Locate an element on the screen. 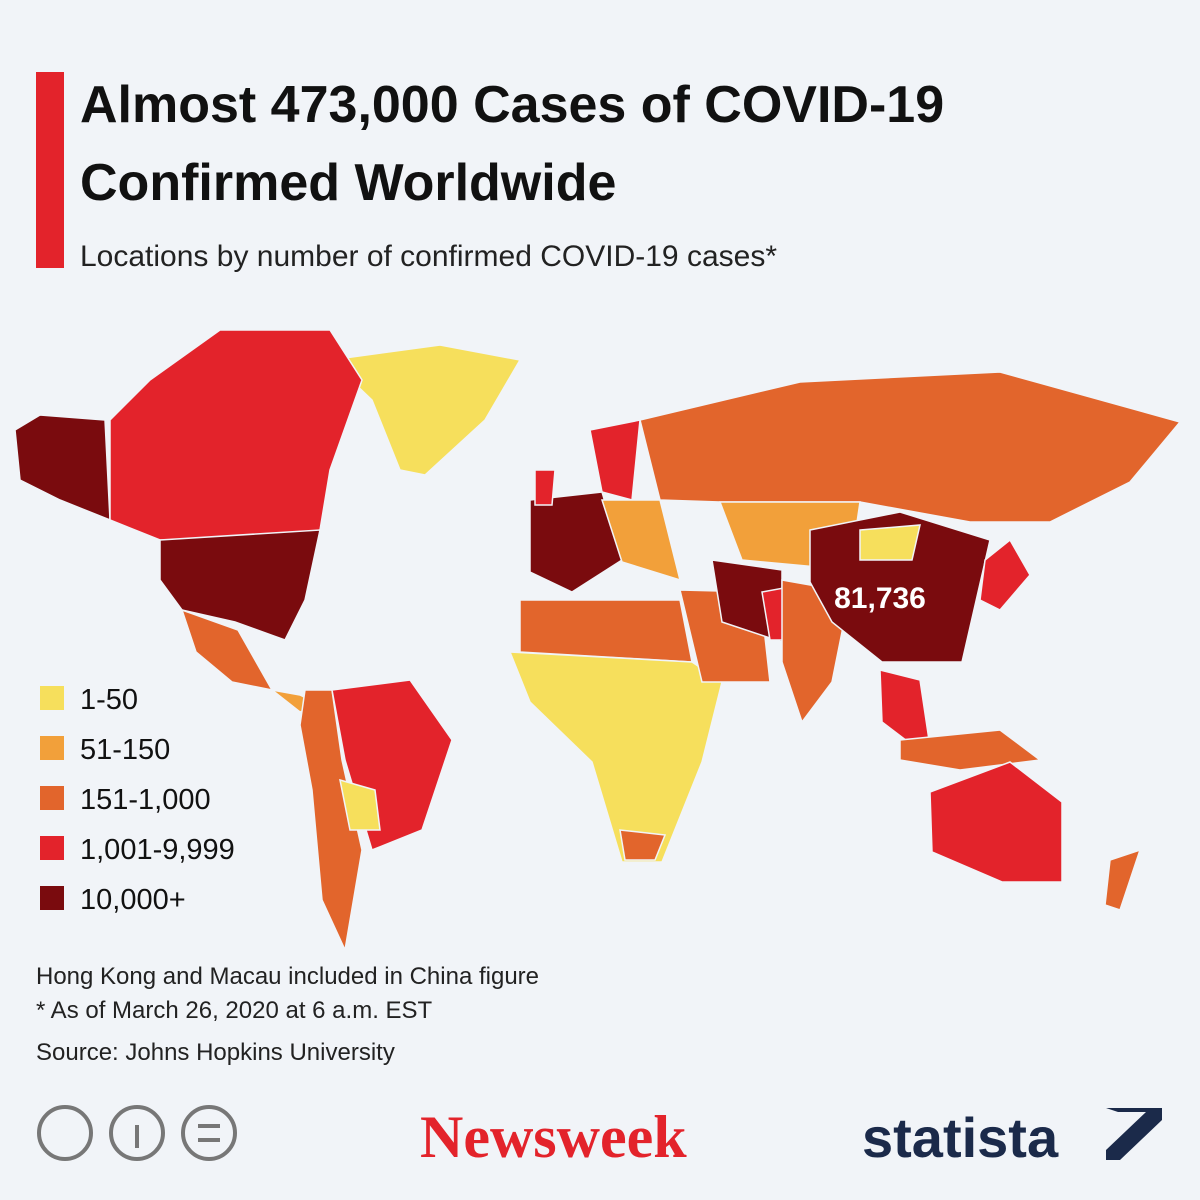 The width and height of the screenshot is (1200, 1200). brand-logo: statista is located at coordinates (960, 1137).